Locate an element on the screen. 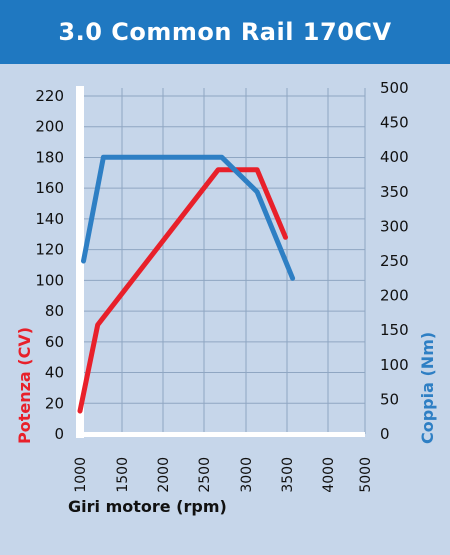 This screenshot has height=555, width=450. y-axis-right-title: Coppia (Nm) is located at coordinates (427, 388).